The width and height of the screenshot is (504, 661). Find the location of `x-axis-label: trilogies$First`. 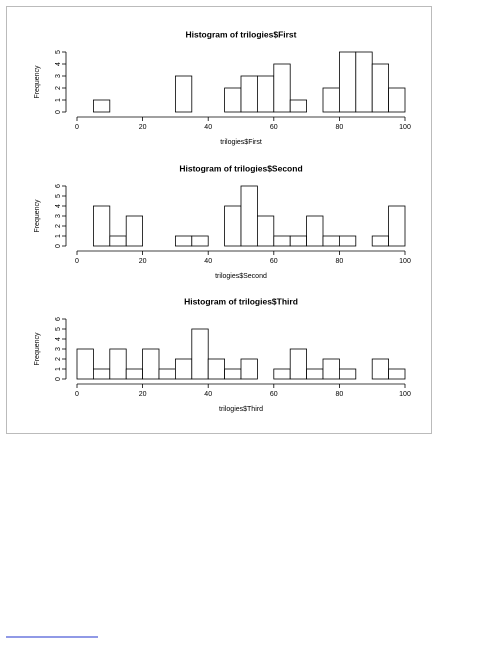

x-axis-label: trilogies$First is located at coordinates (241, 142).